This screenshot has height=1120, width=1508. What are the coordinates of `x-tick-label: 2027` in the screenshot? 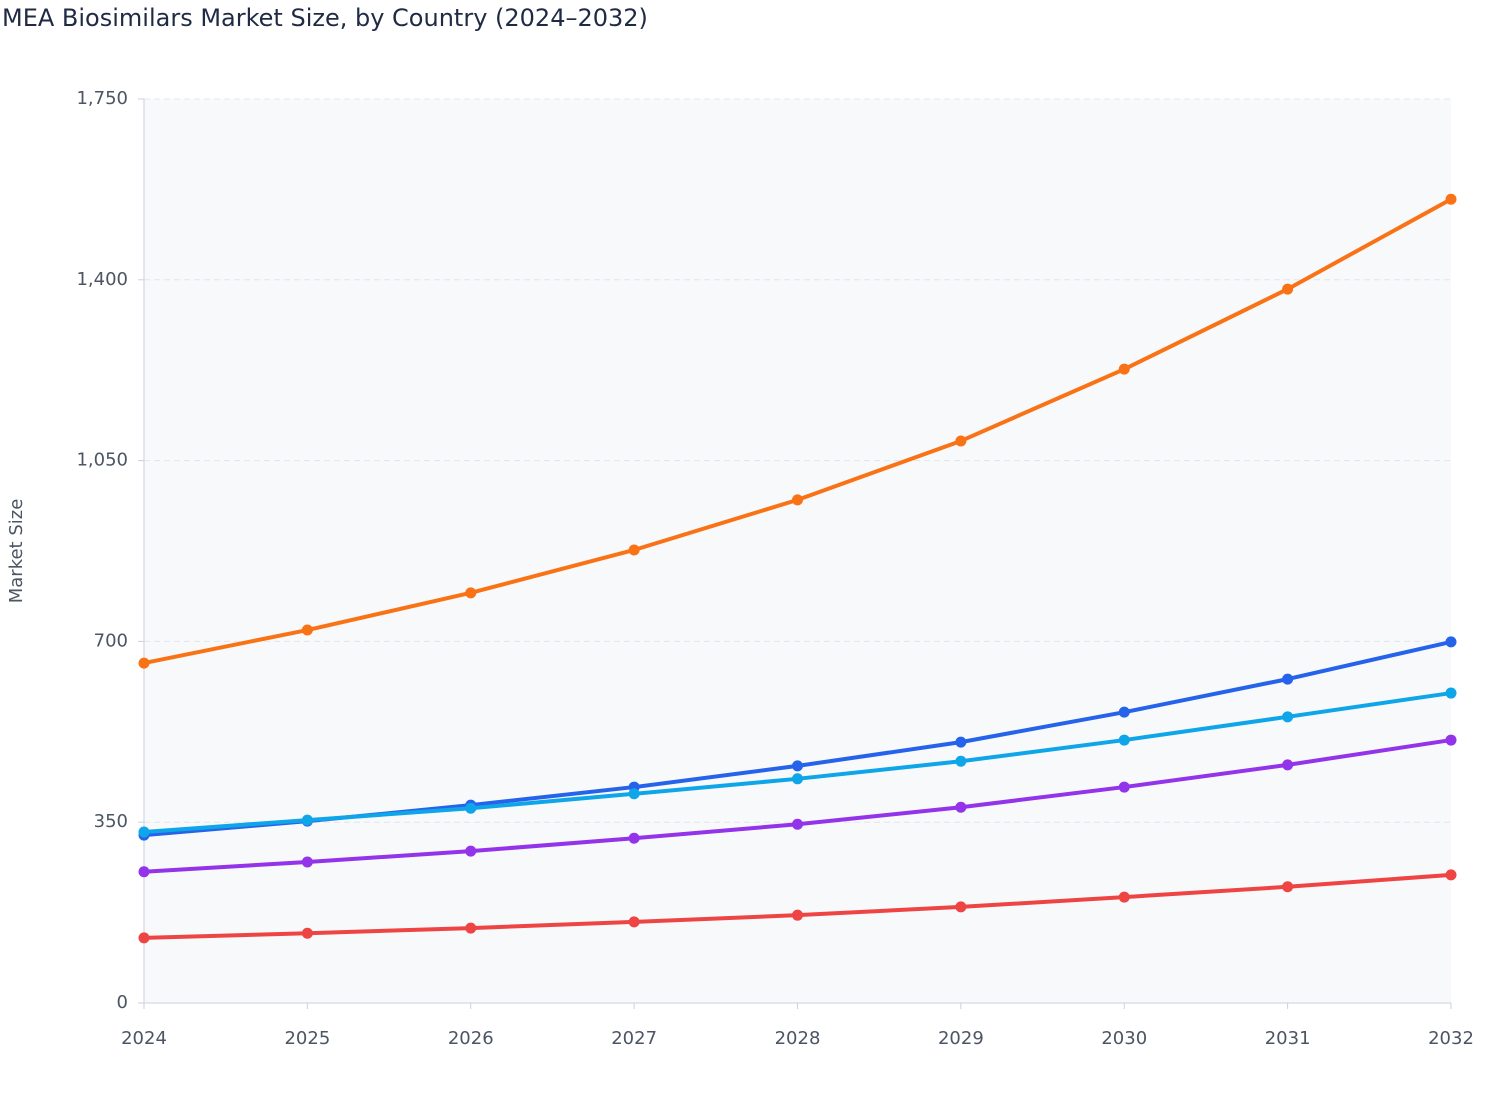 It's located at (634, 1038).